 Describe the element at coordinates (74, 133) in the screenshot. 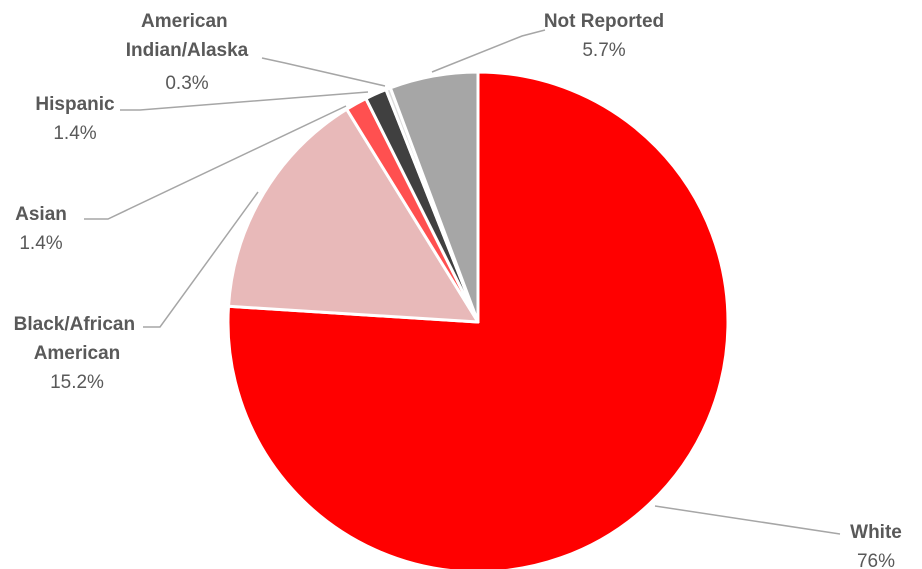

I see `value-hispanic: 1.4%` at that location.